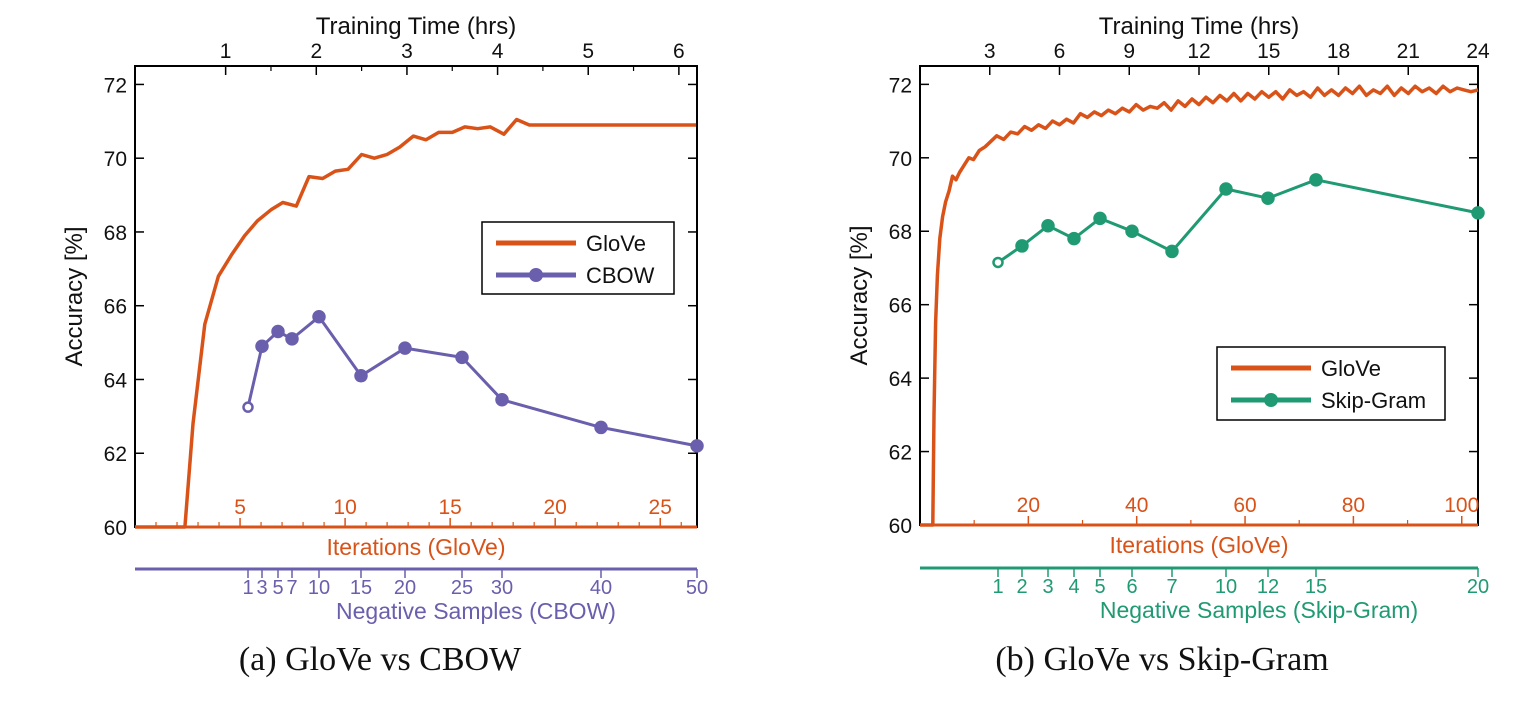 The height and width of the screenshot is (706, 1514). Describe the element at coordinates (1136, 505) in the screenshot. I see `iterations-tick-label: 40` at that location.